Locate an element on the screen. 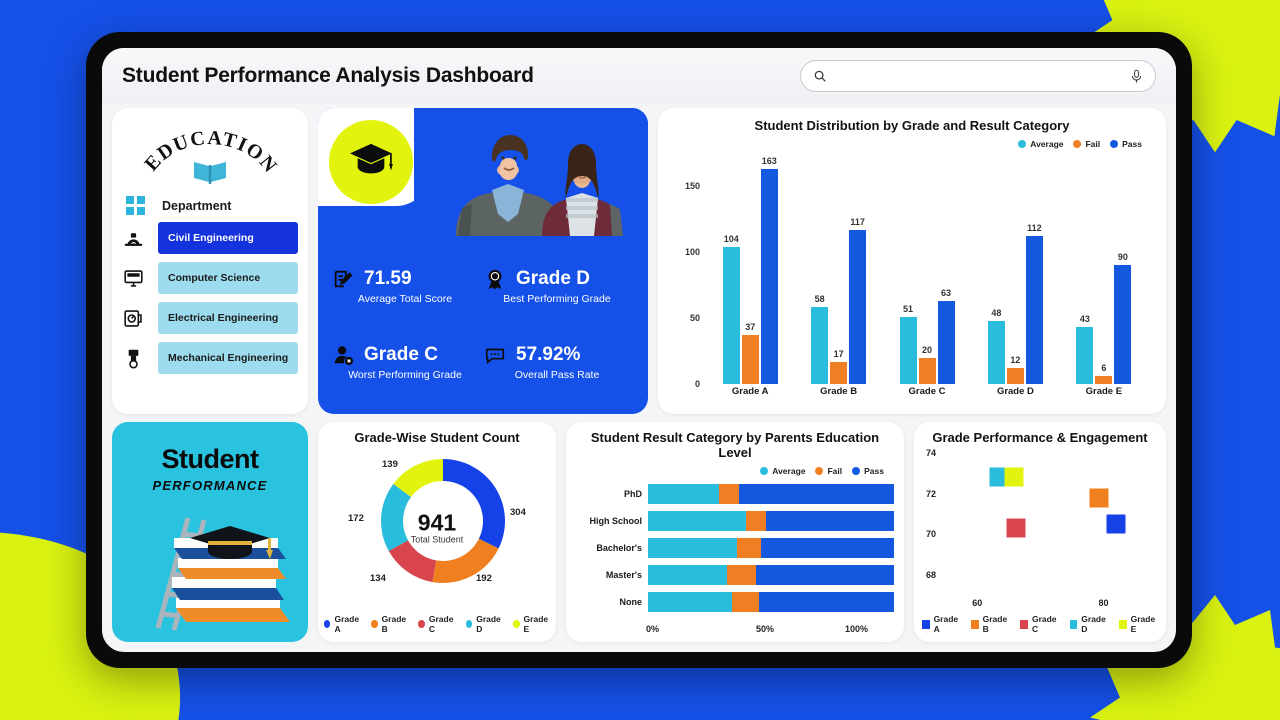  y-tick: 68 is located at coordinates (931, 575).